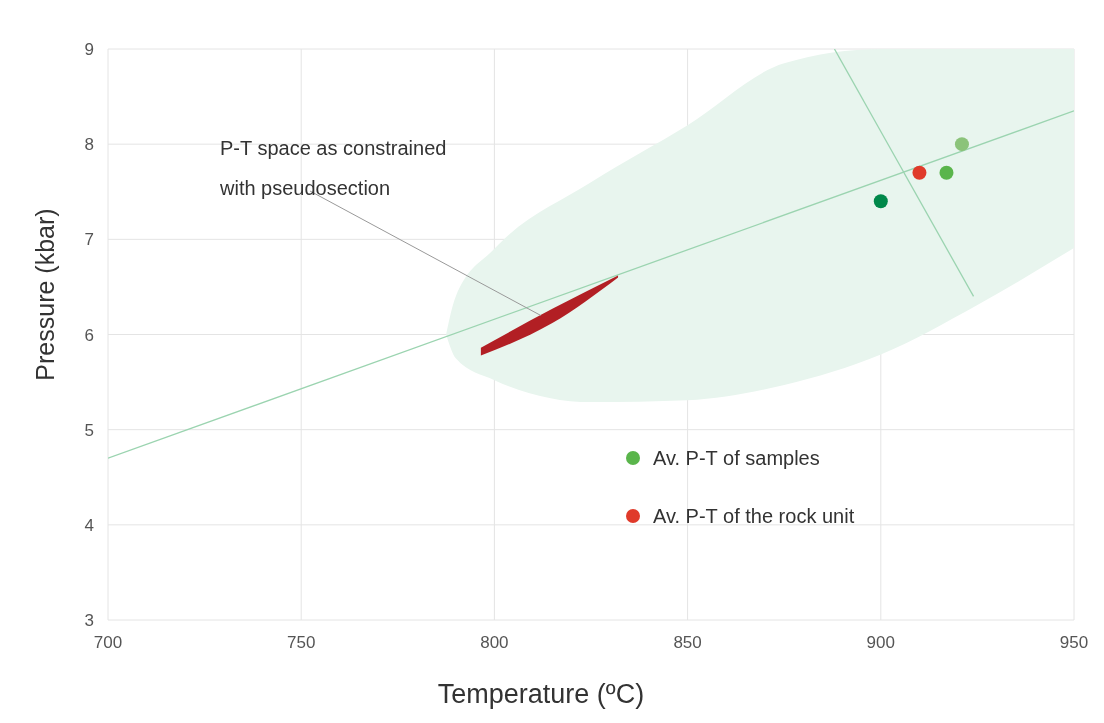  Describe the element at coordinates (89, 620) in the screenshot. I see `y-tick-label: 3` at that location.